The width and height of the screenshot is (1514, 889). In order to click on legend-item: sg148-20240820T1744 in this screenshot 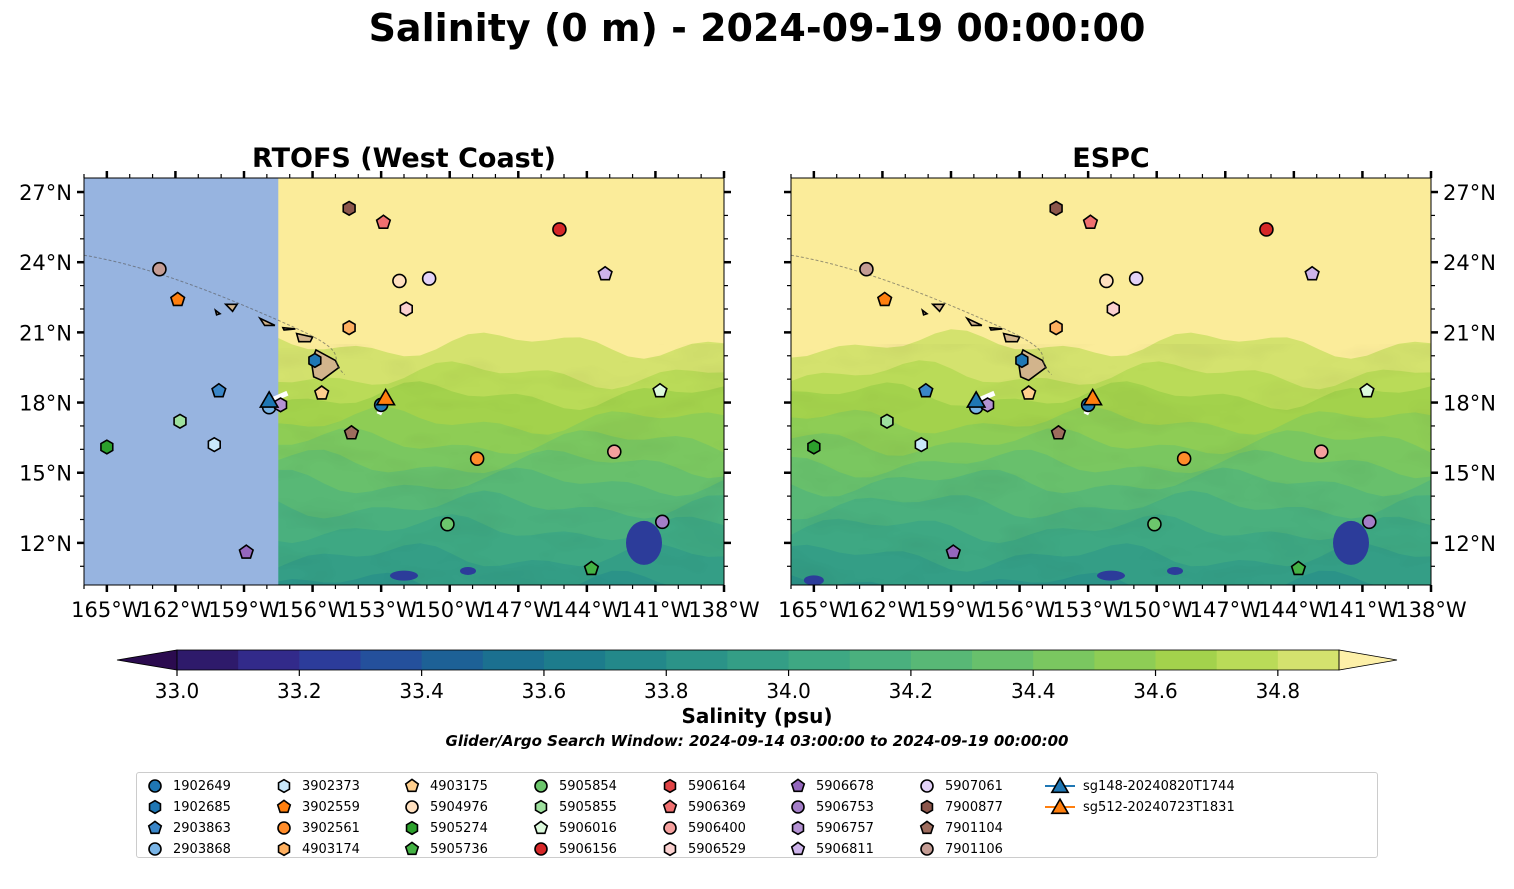, I will do `click(1140, 786)`.